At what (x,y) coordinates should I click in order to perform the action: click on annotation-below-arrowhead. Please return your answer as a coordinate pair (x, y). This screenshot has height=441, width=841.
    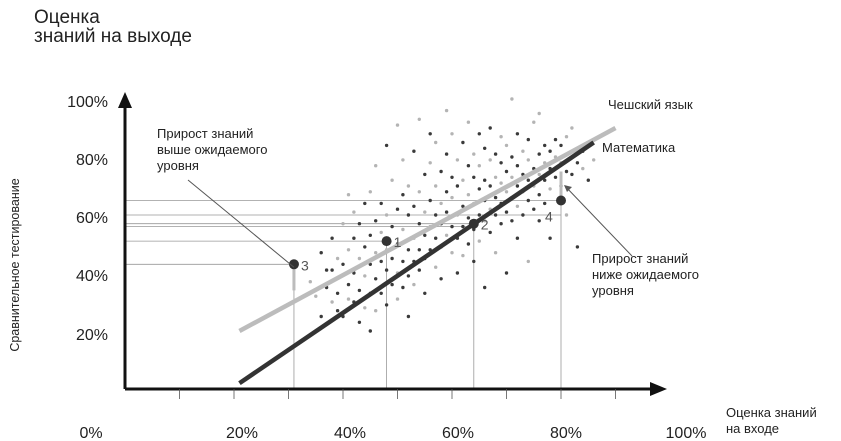
    Looking at the image, I should click on (568, 188).